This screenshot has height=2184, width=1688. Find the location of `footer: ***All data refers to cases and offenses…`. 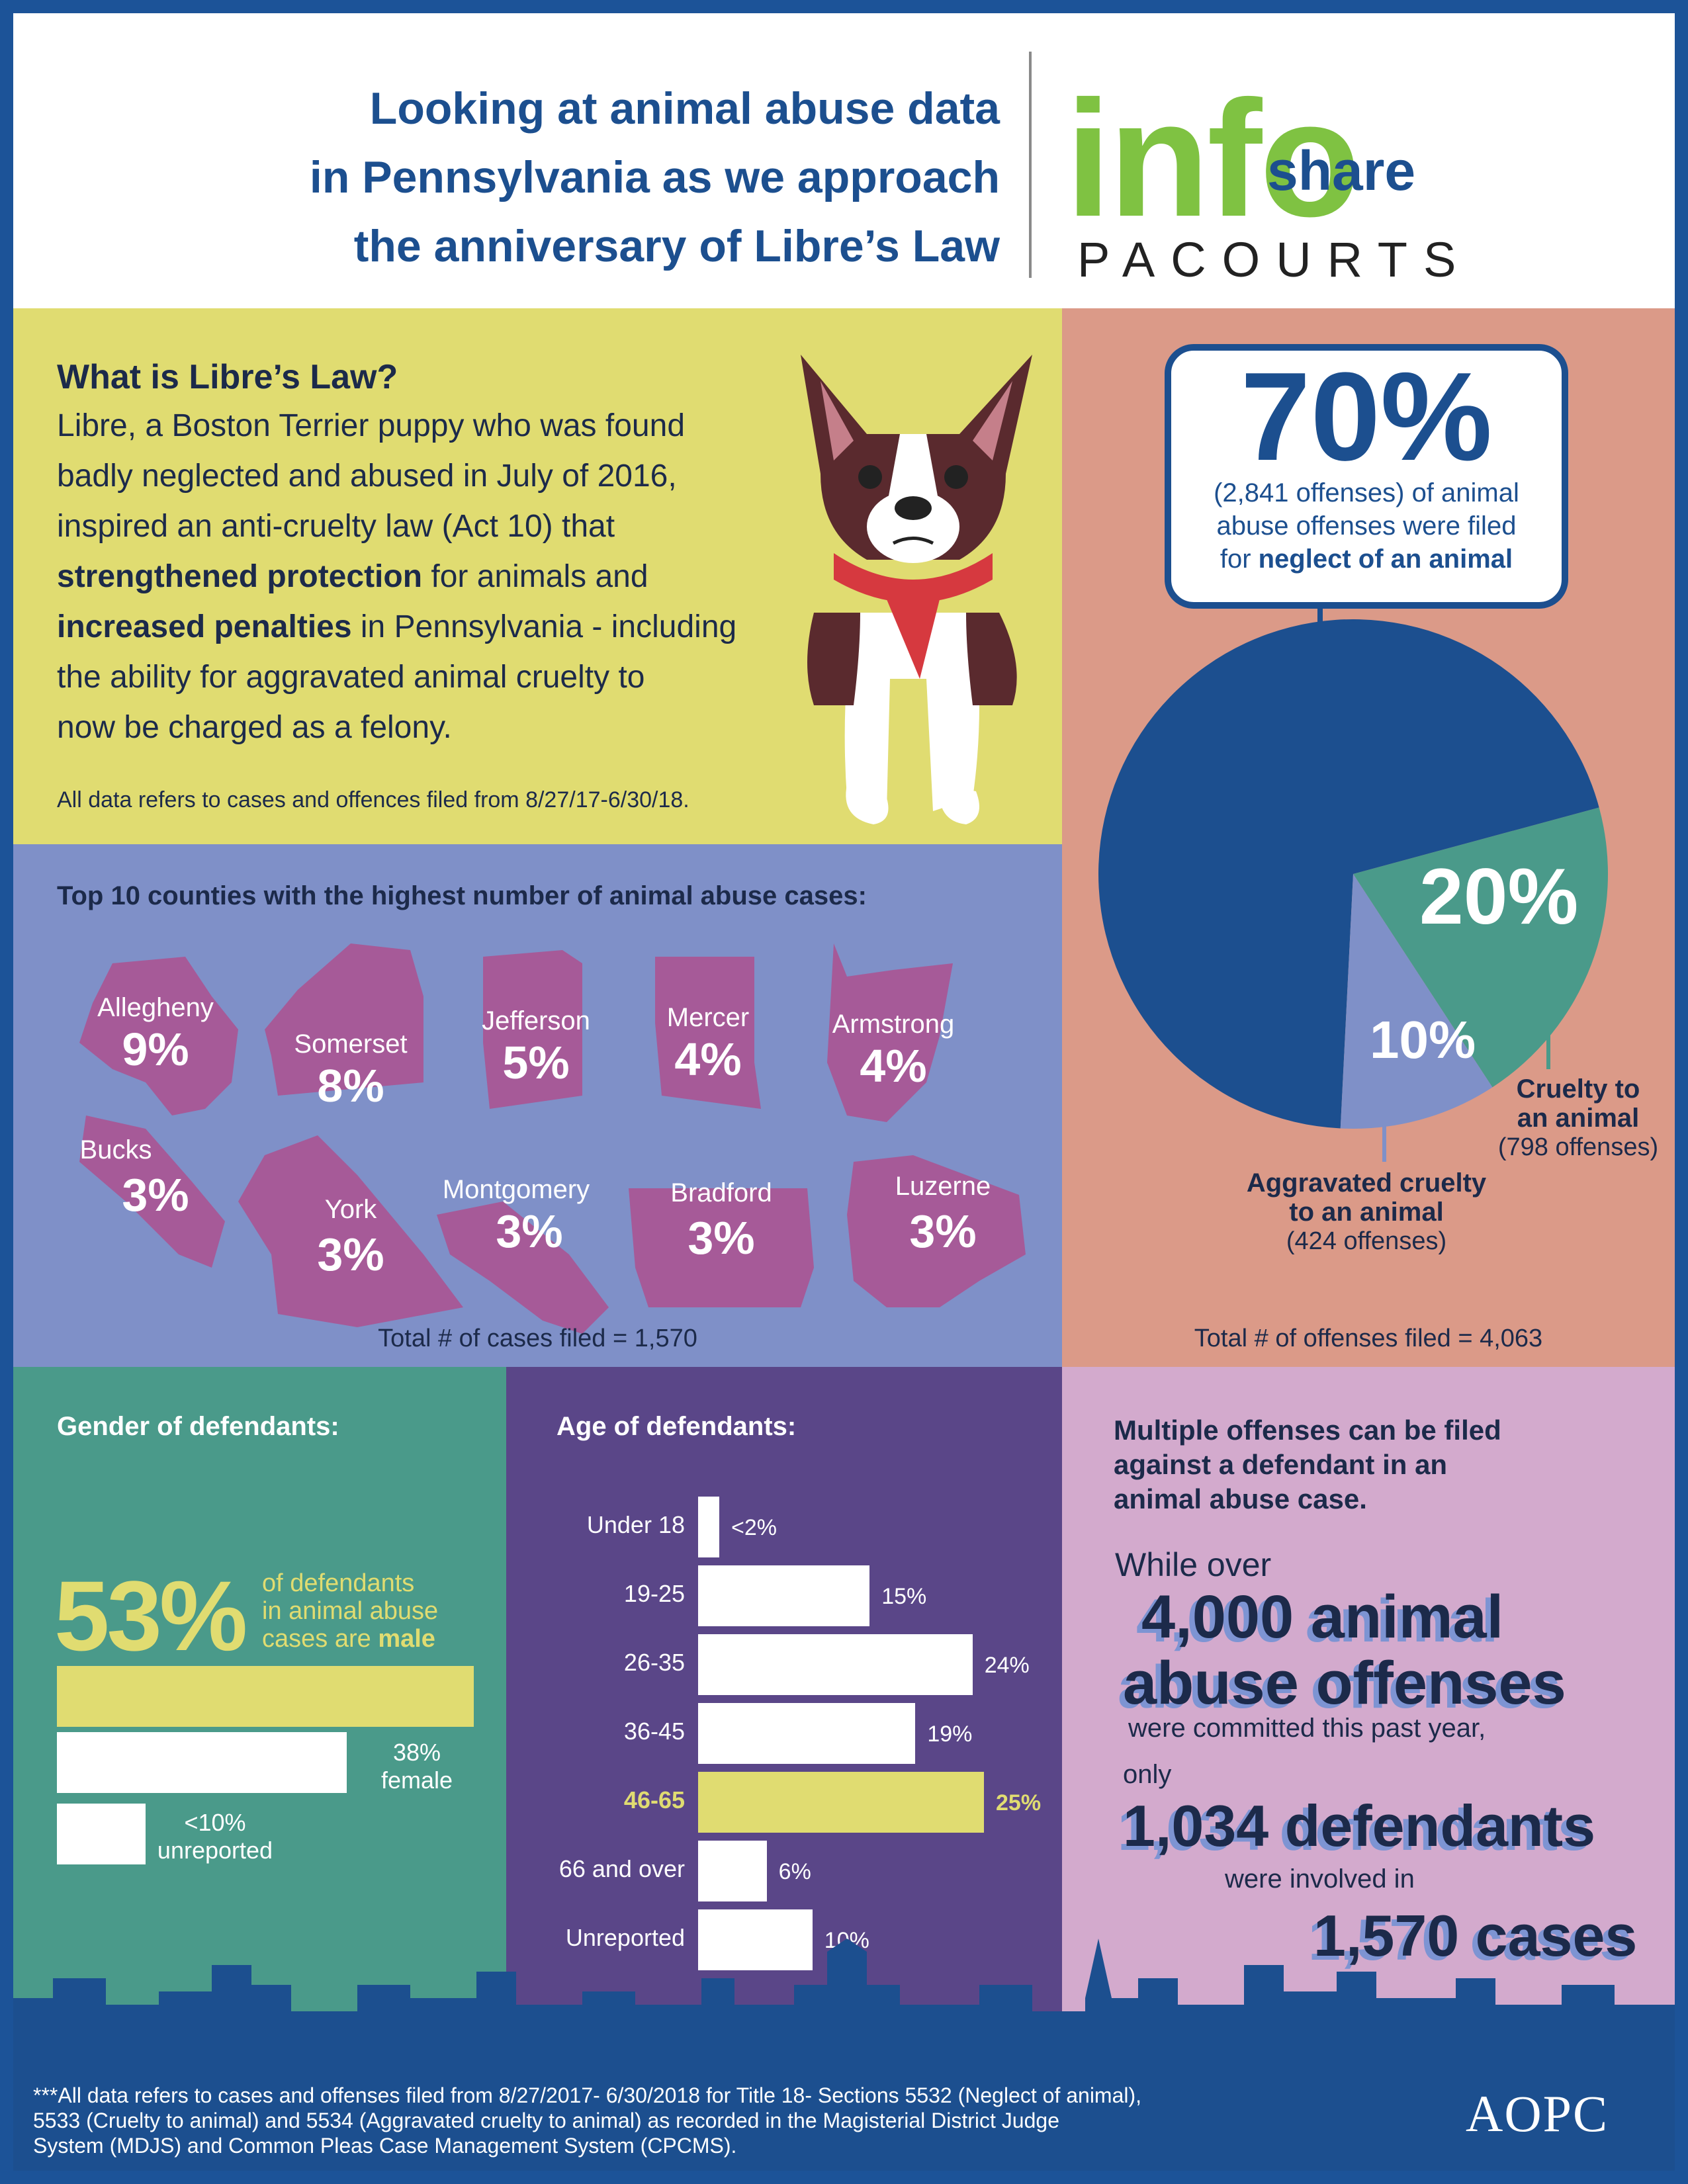

footer: ***All data refers to cases and offenses… is located at coordinates (844, 2100).